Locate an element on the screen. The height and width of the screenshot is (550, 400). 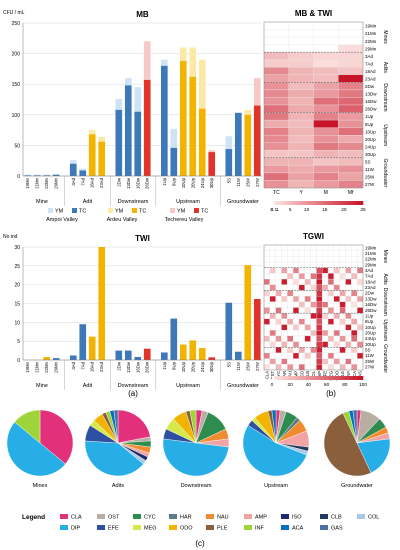
column-label: NAU is located at coordinates (290, 375).